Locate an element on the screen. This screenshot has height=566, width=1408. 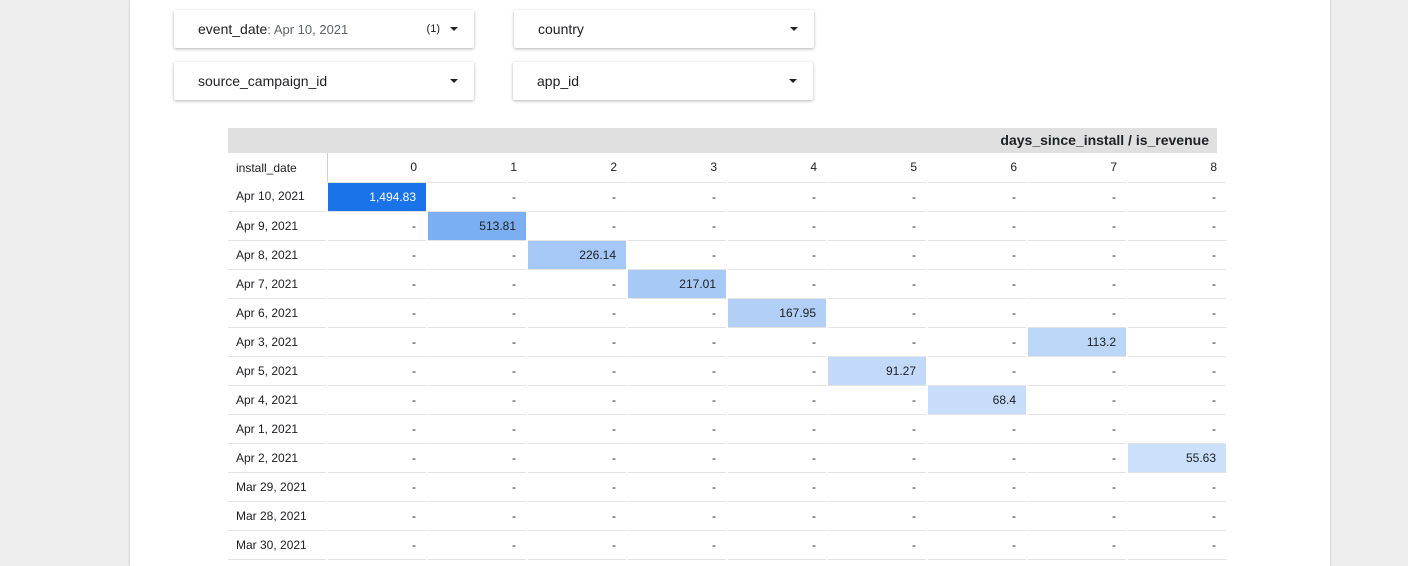
column-header: 7 is located at coordinates (1077, 168).